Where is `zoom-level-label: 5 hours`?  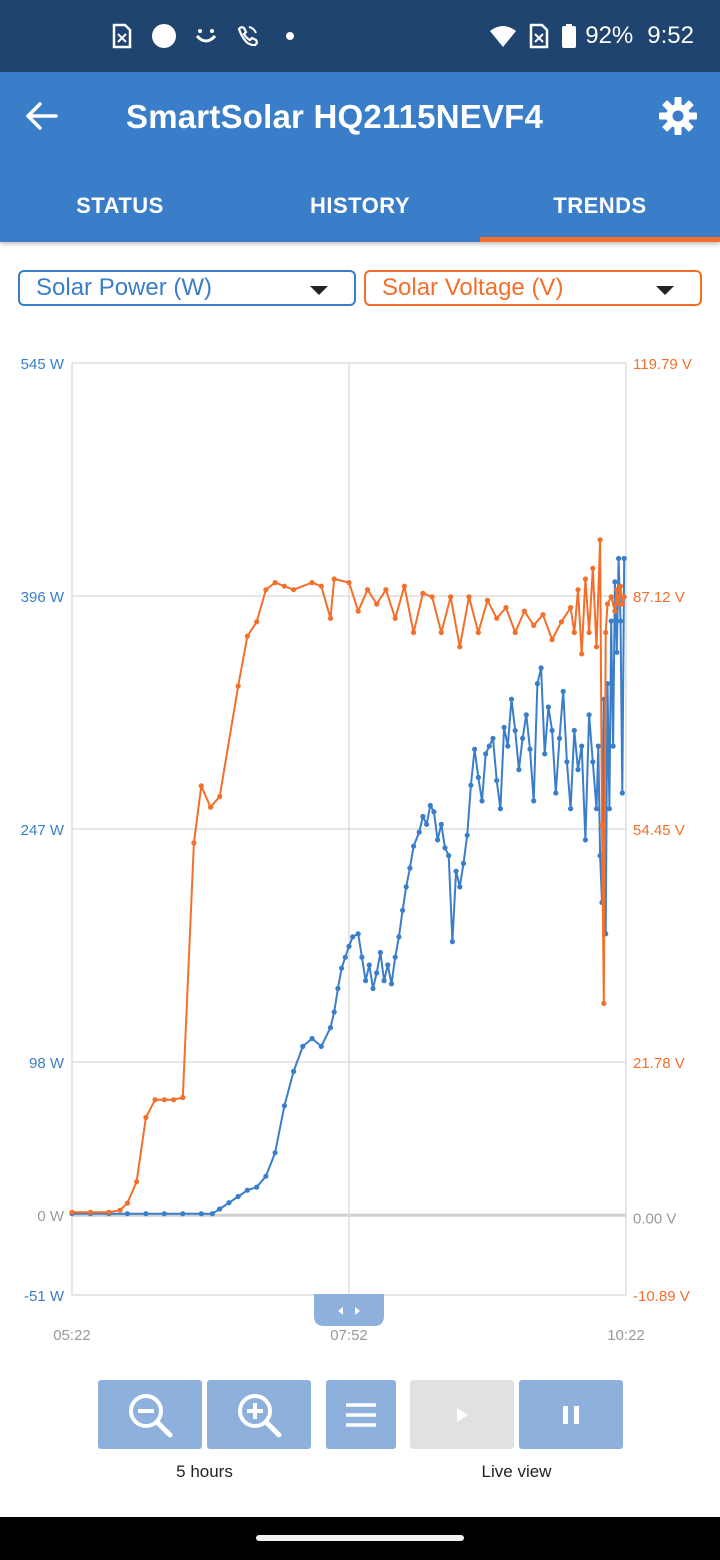
zoom-level-label: 5 hours is located at coordinates (204, 1471).